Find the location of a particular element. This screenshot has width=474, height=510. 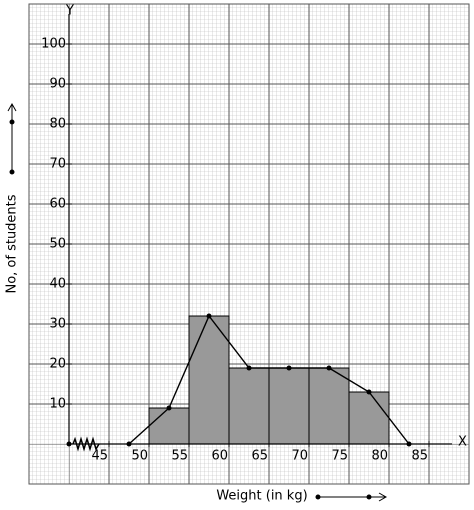

x-tick-label: 85 is located at coordinates (419, 456).